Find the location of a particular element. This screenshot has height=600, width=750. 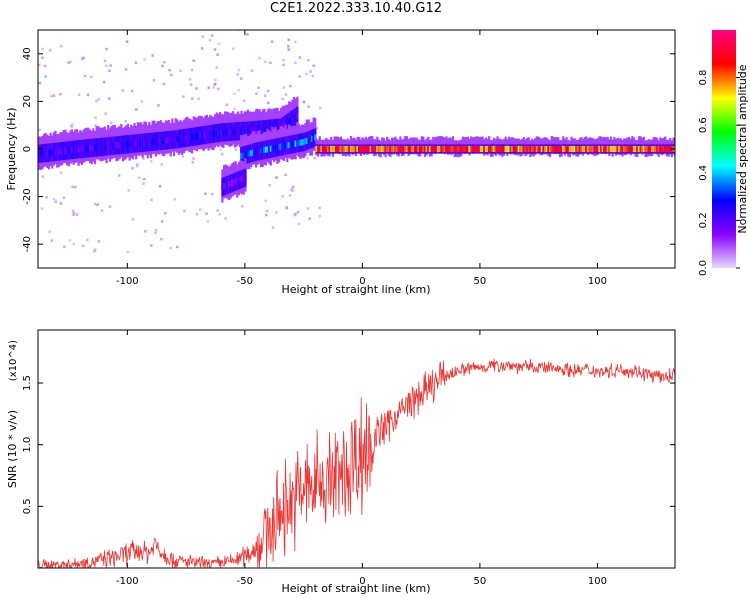

spectrogram-y-tick-label: -20 is located at coordinates (27, 196).